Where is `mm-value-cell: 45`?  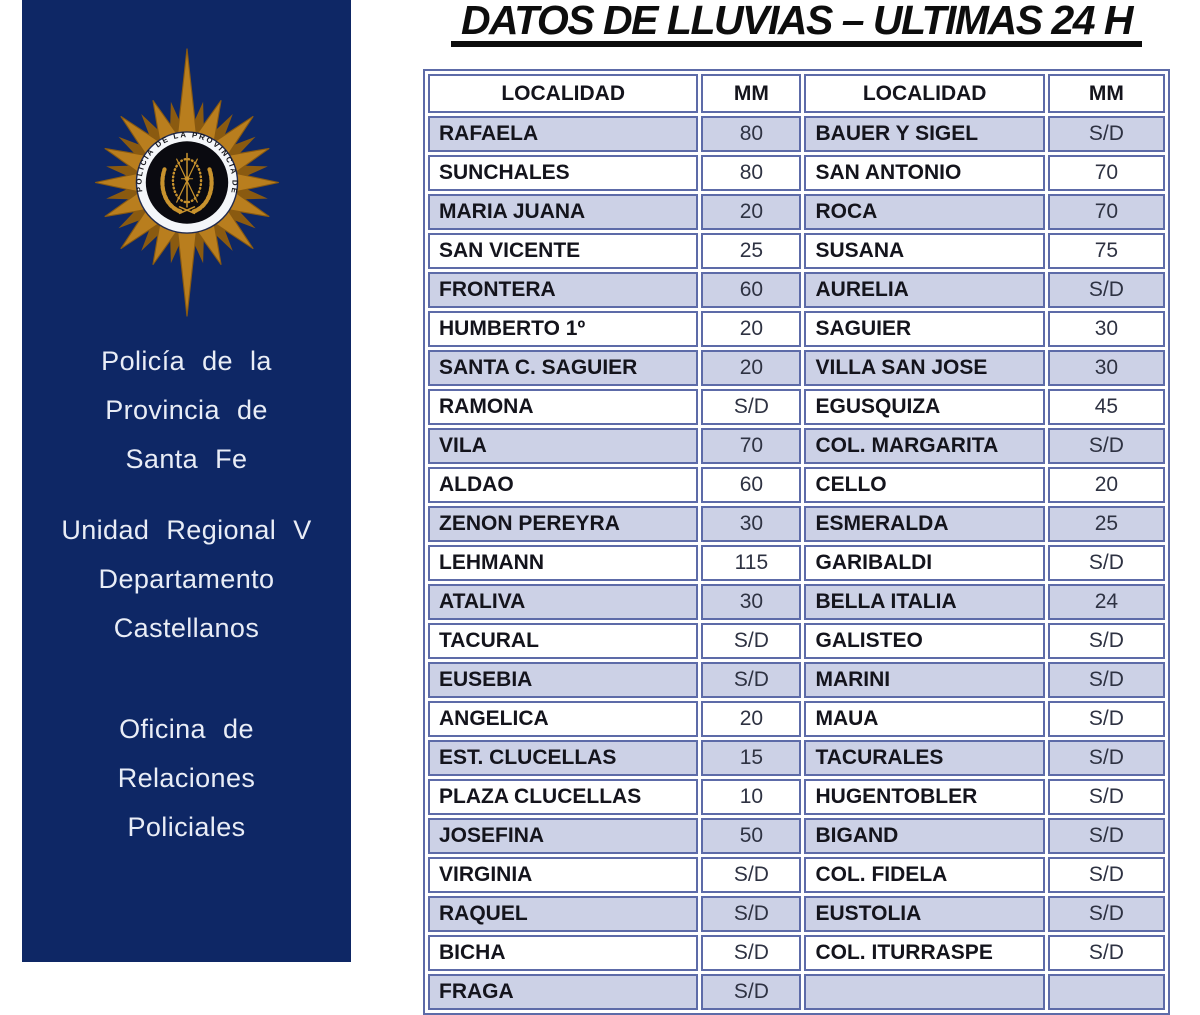 mm-value-cell: 45 is located at coordinates (1106, 407).